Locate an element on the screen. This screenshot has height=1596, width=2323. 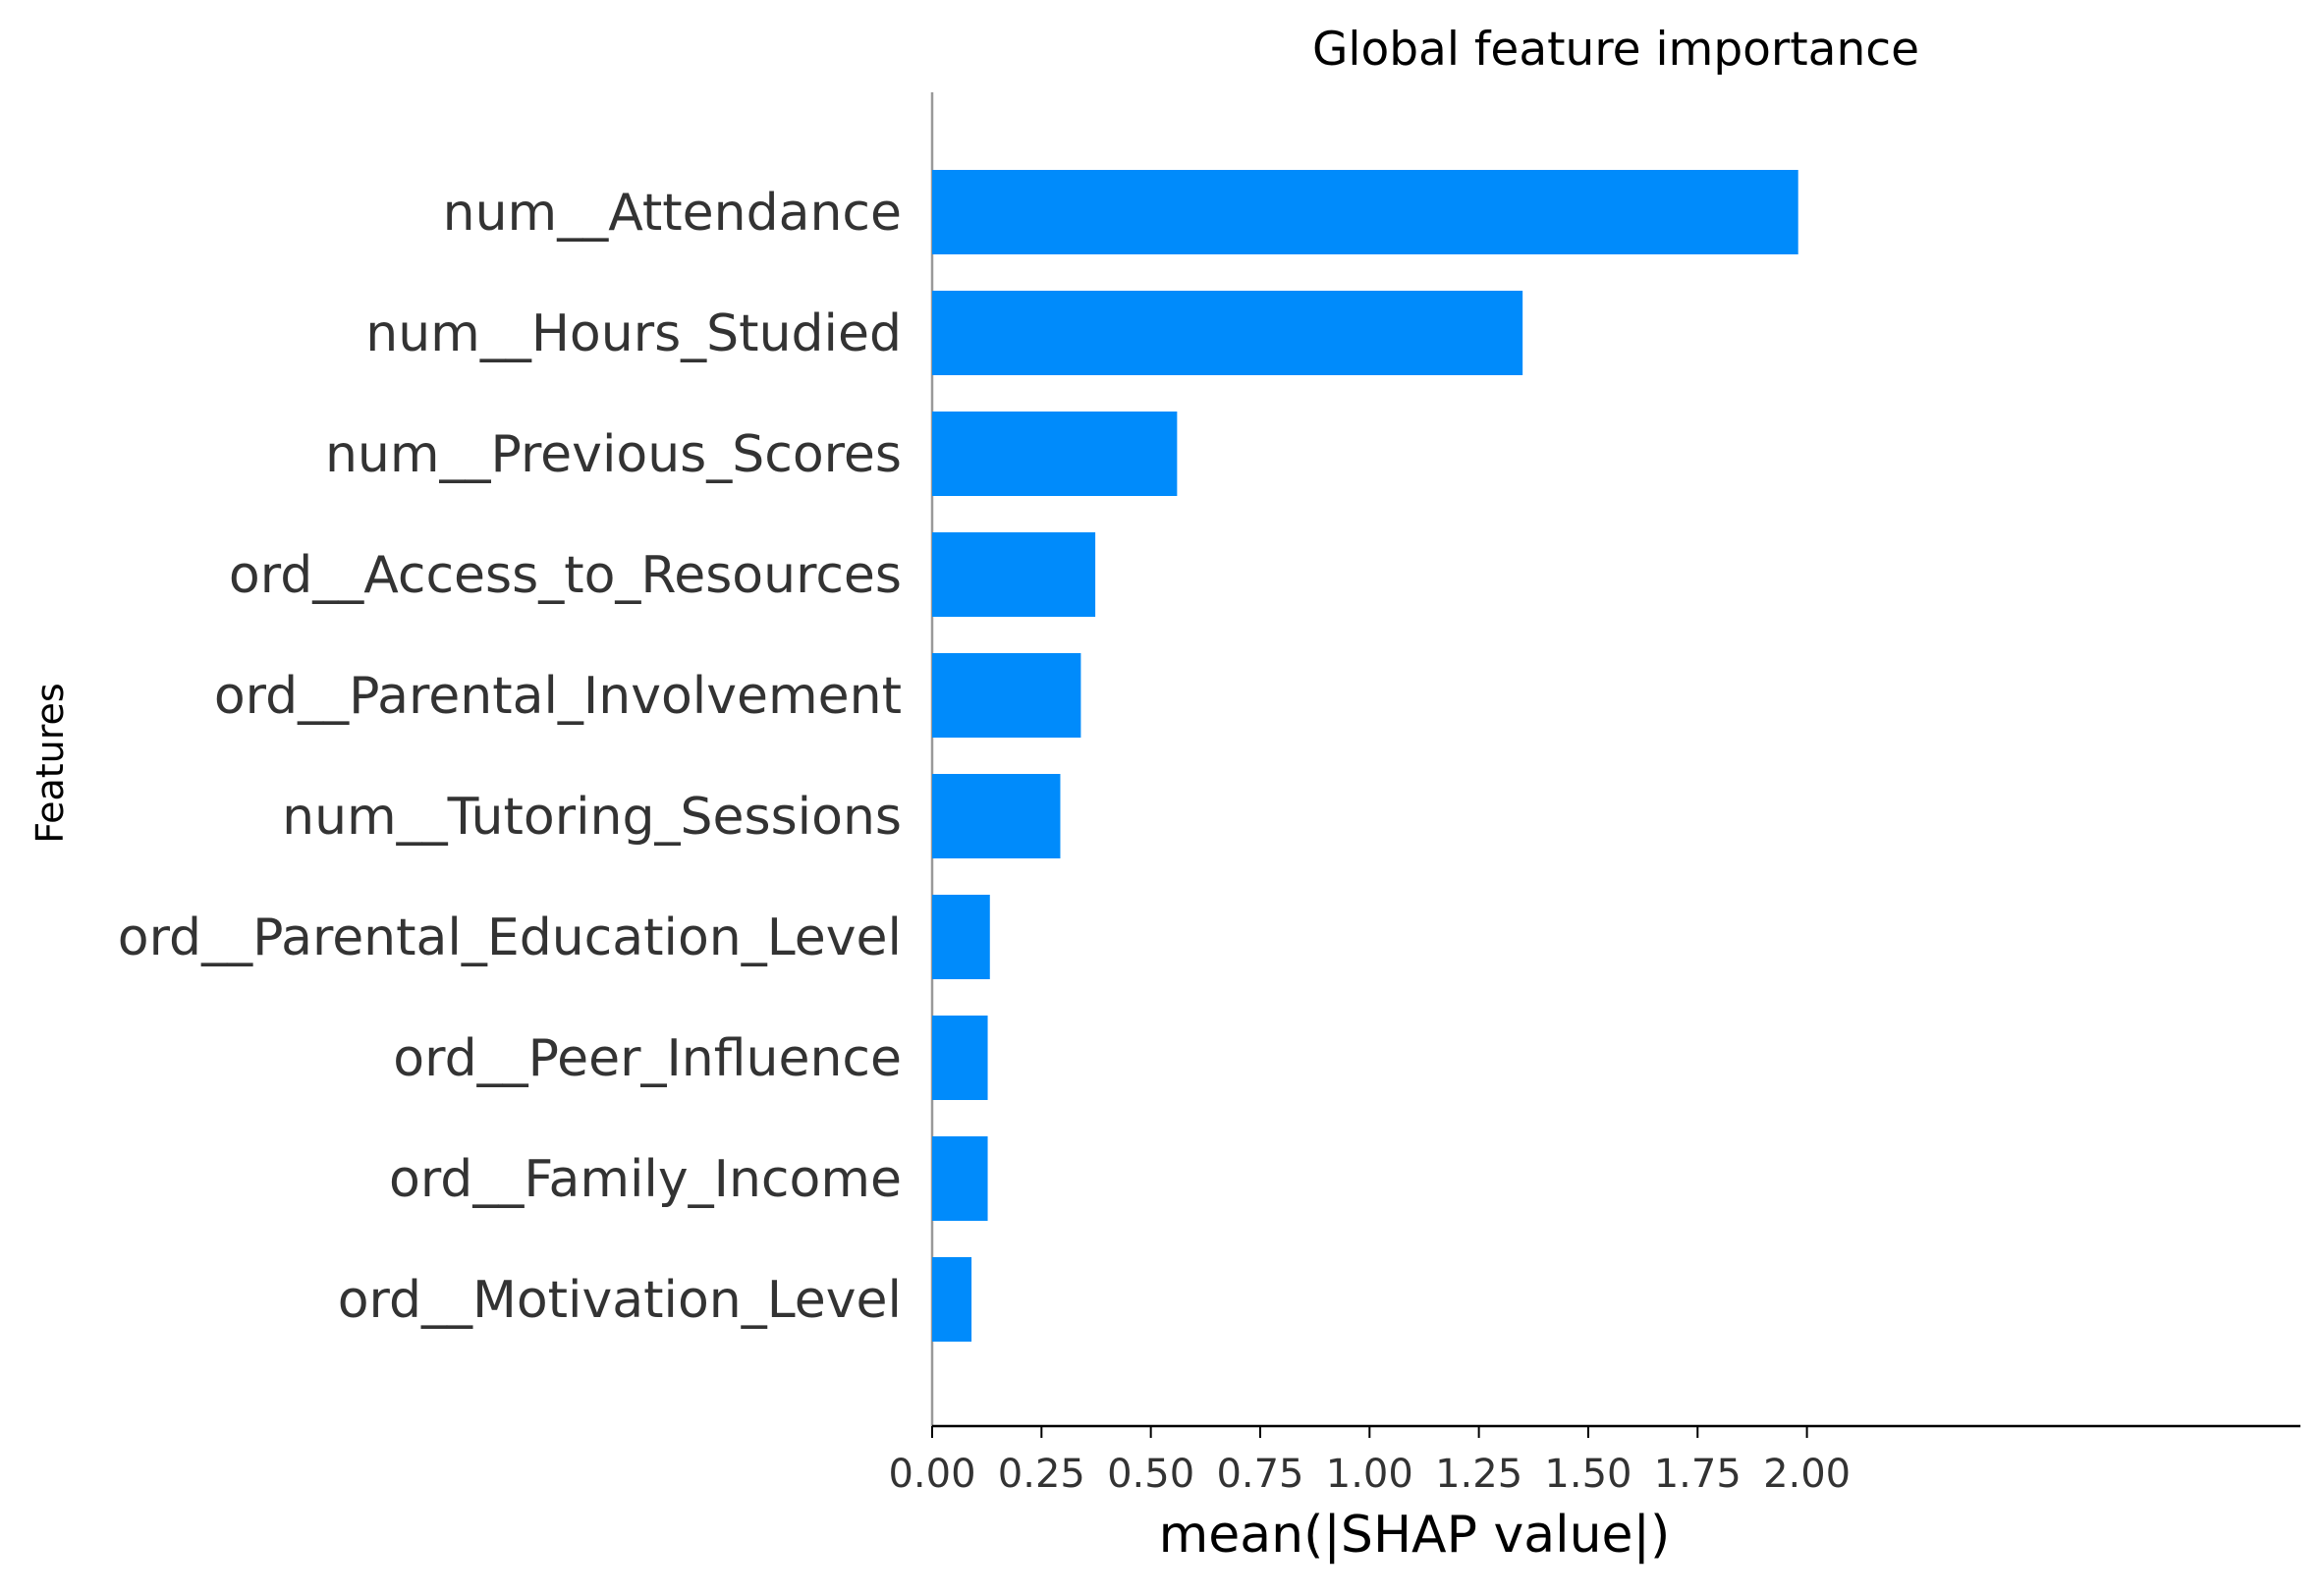
category-label-9: ord__Motivation_Level is located at coordinates (620, 1301).